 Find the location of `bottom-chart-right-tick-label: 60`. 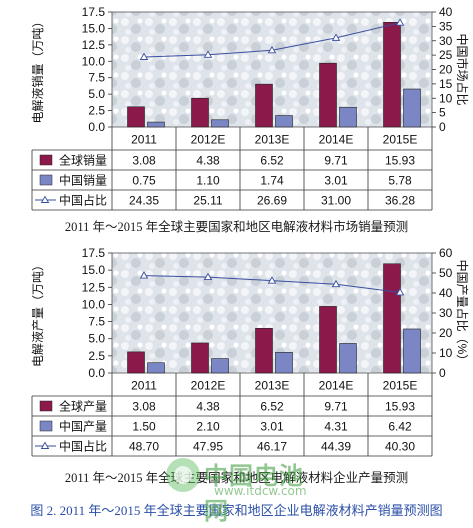

bottom-chart-right-tick-label: 60 is located at coordinates (446, 253).